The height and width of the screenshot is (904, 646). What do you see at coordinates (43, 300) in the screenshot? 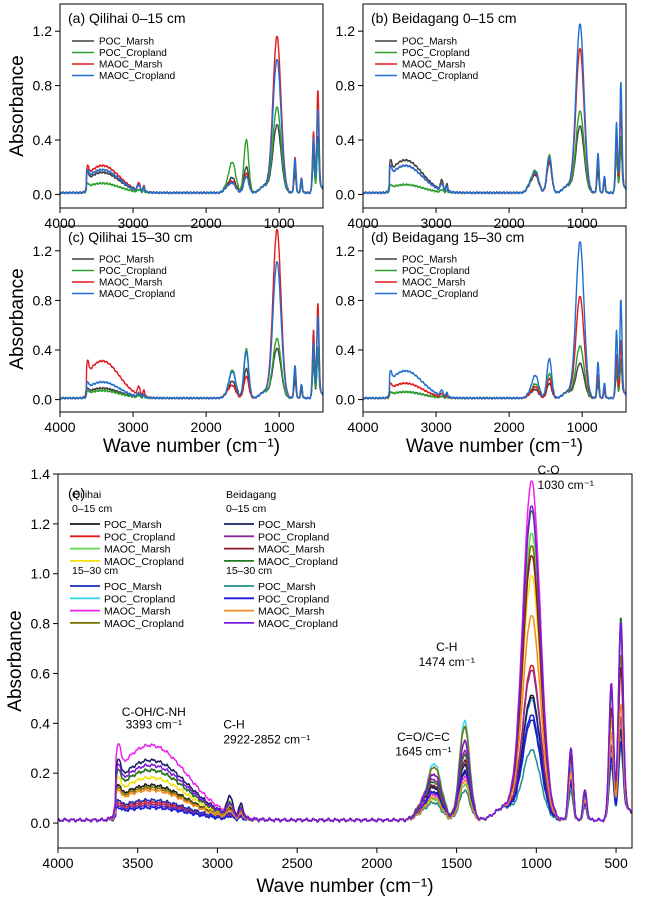
I see `y-tick-label-c-2: 0.8` at bounding box center [43, 300].